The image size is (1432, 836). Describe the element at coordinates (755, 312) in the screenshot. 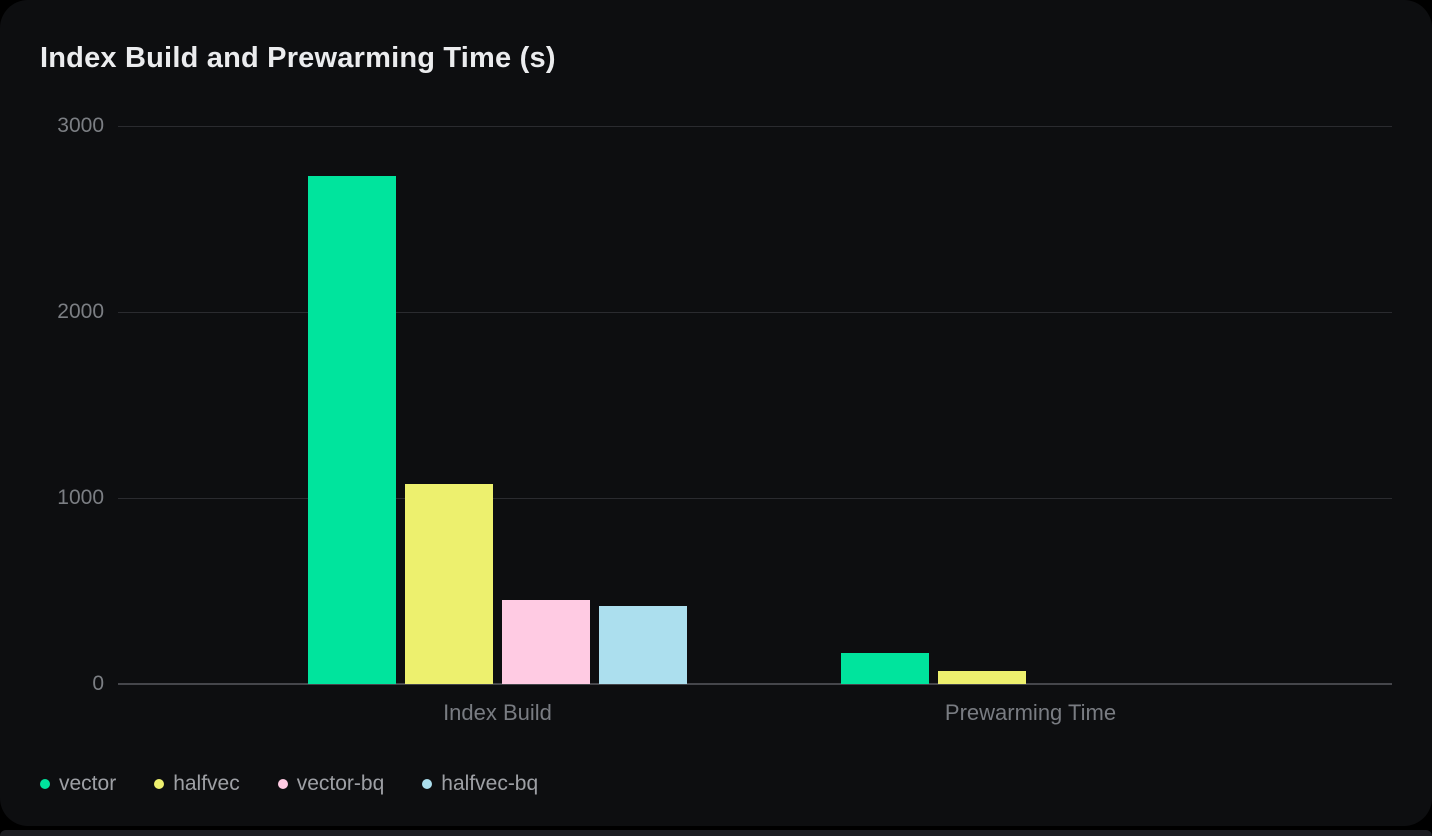

I see `gridline-2000` at that location.